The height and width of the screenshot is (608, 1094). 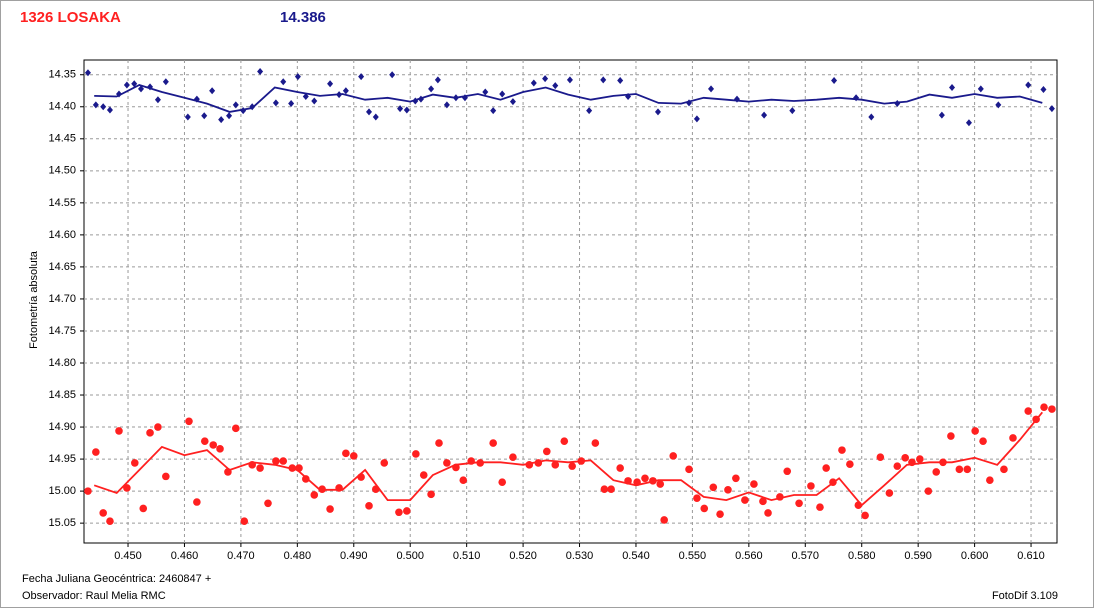 What do you see at coordinates (975, 556) in the screenshot?
I see `x-tick-label: 0.600` at bounding box center [975, 556].